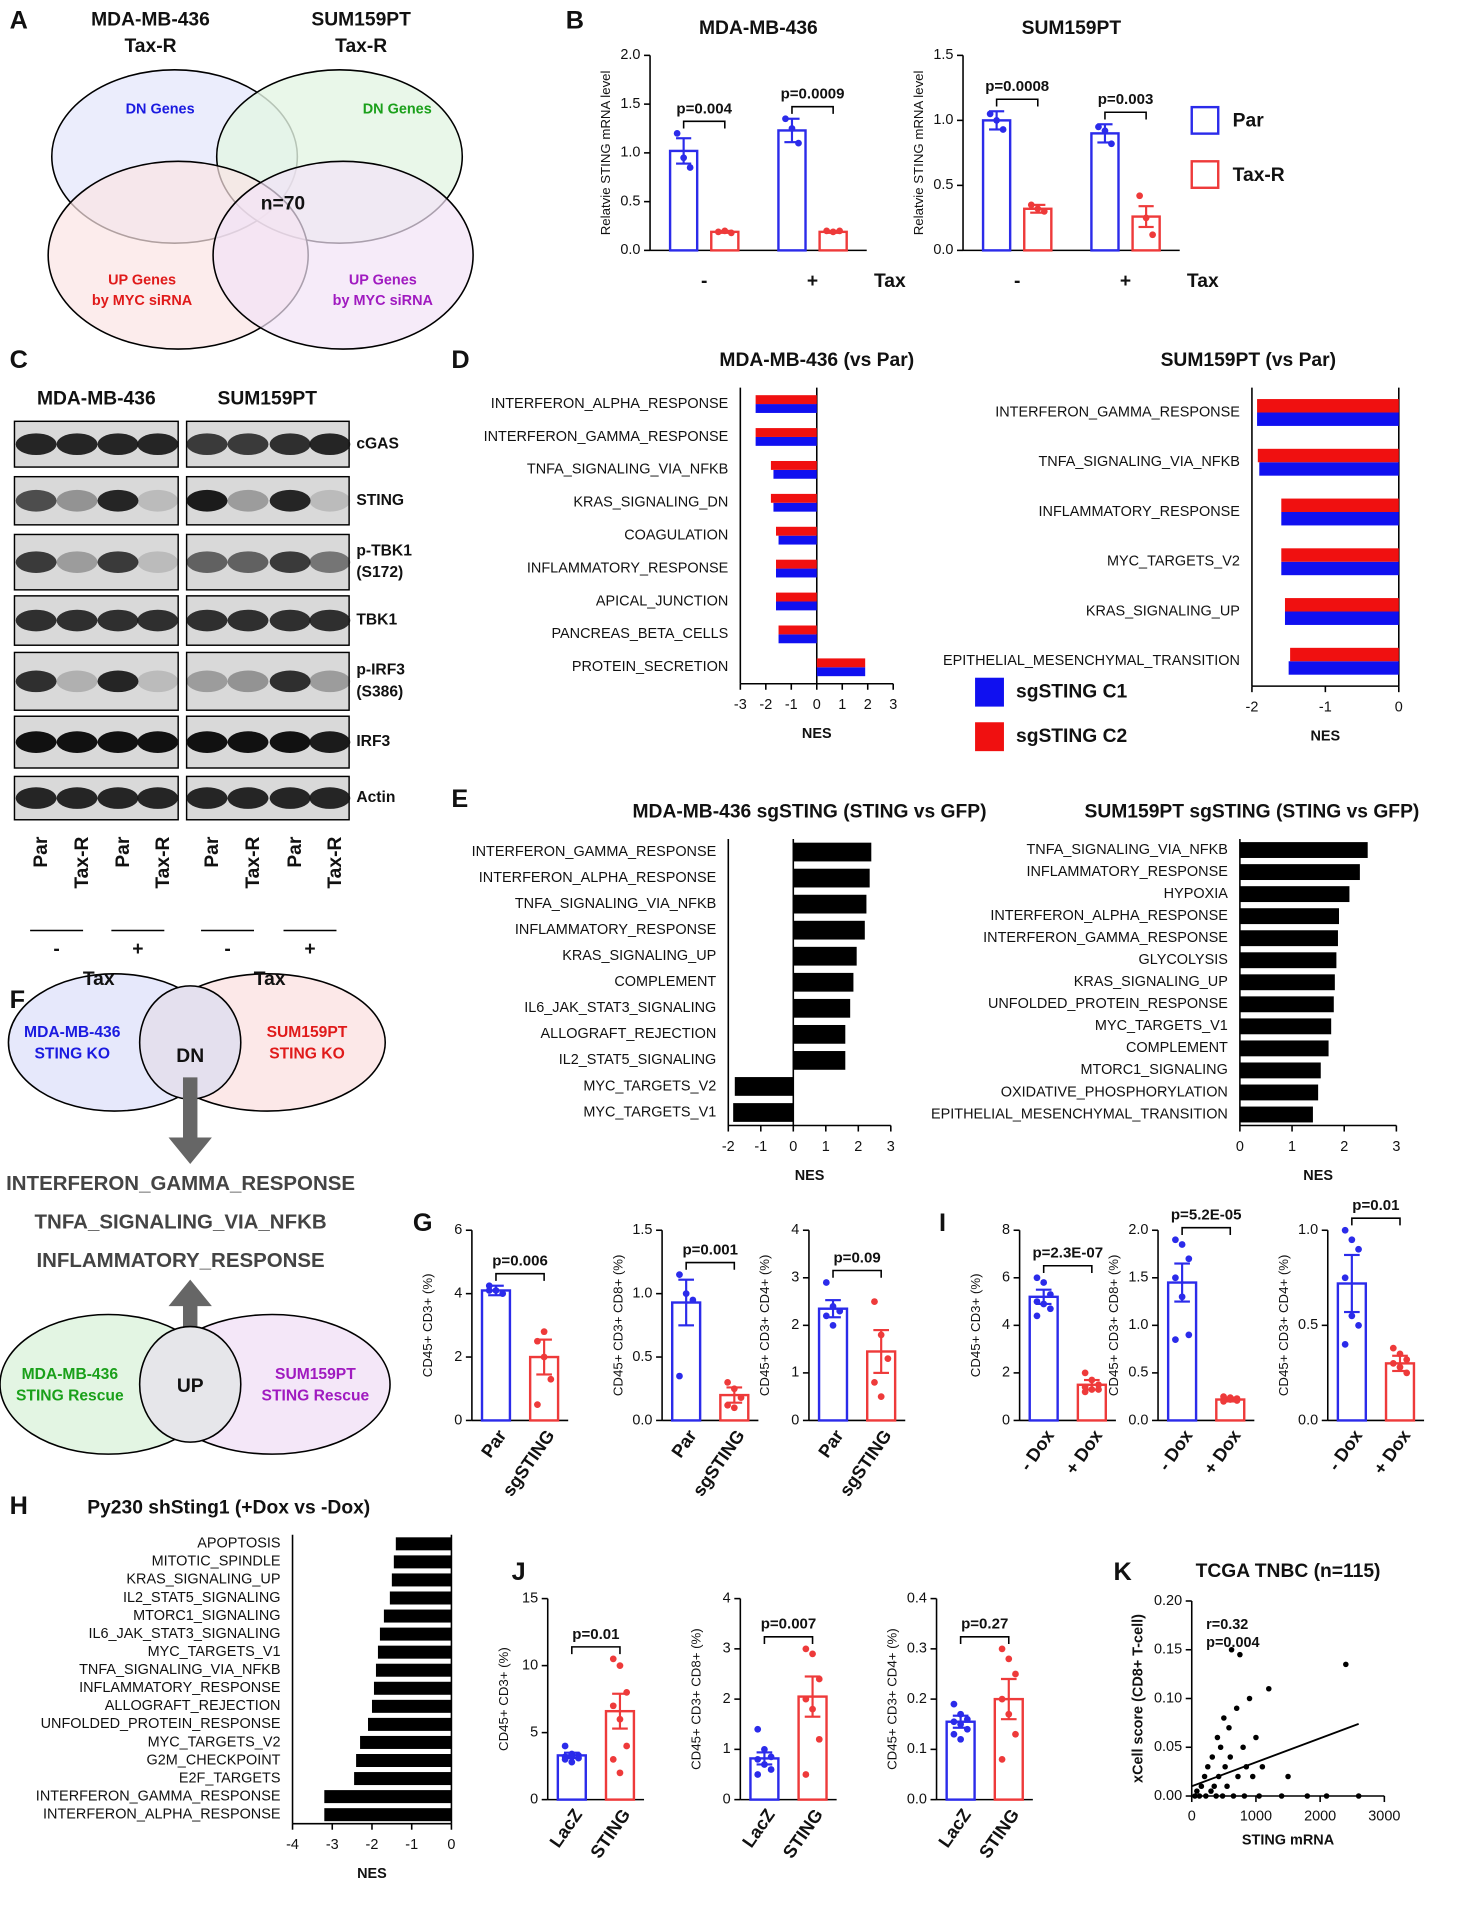 This screenshot has height=1920, width=1459. I want to click on y-tick-label: 0.10, so click(1168, 1698).